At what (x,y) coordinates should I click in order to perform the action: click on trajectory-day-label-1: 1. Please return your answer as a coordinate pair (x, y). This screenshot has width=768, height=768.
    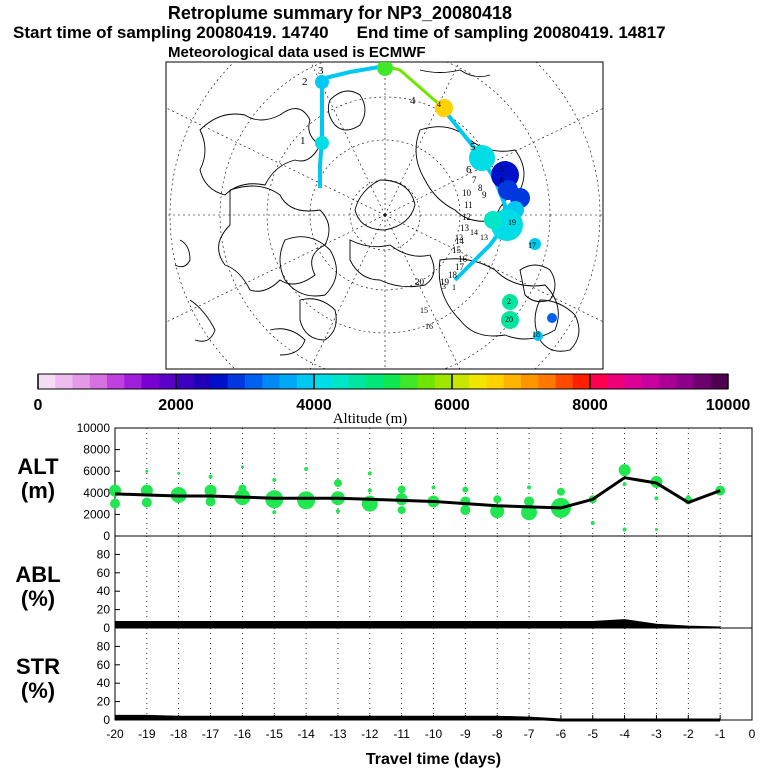
    Looking at the image, I should click on (303, 141).